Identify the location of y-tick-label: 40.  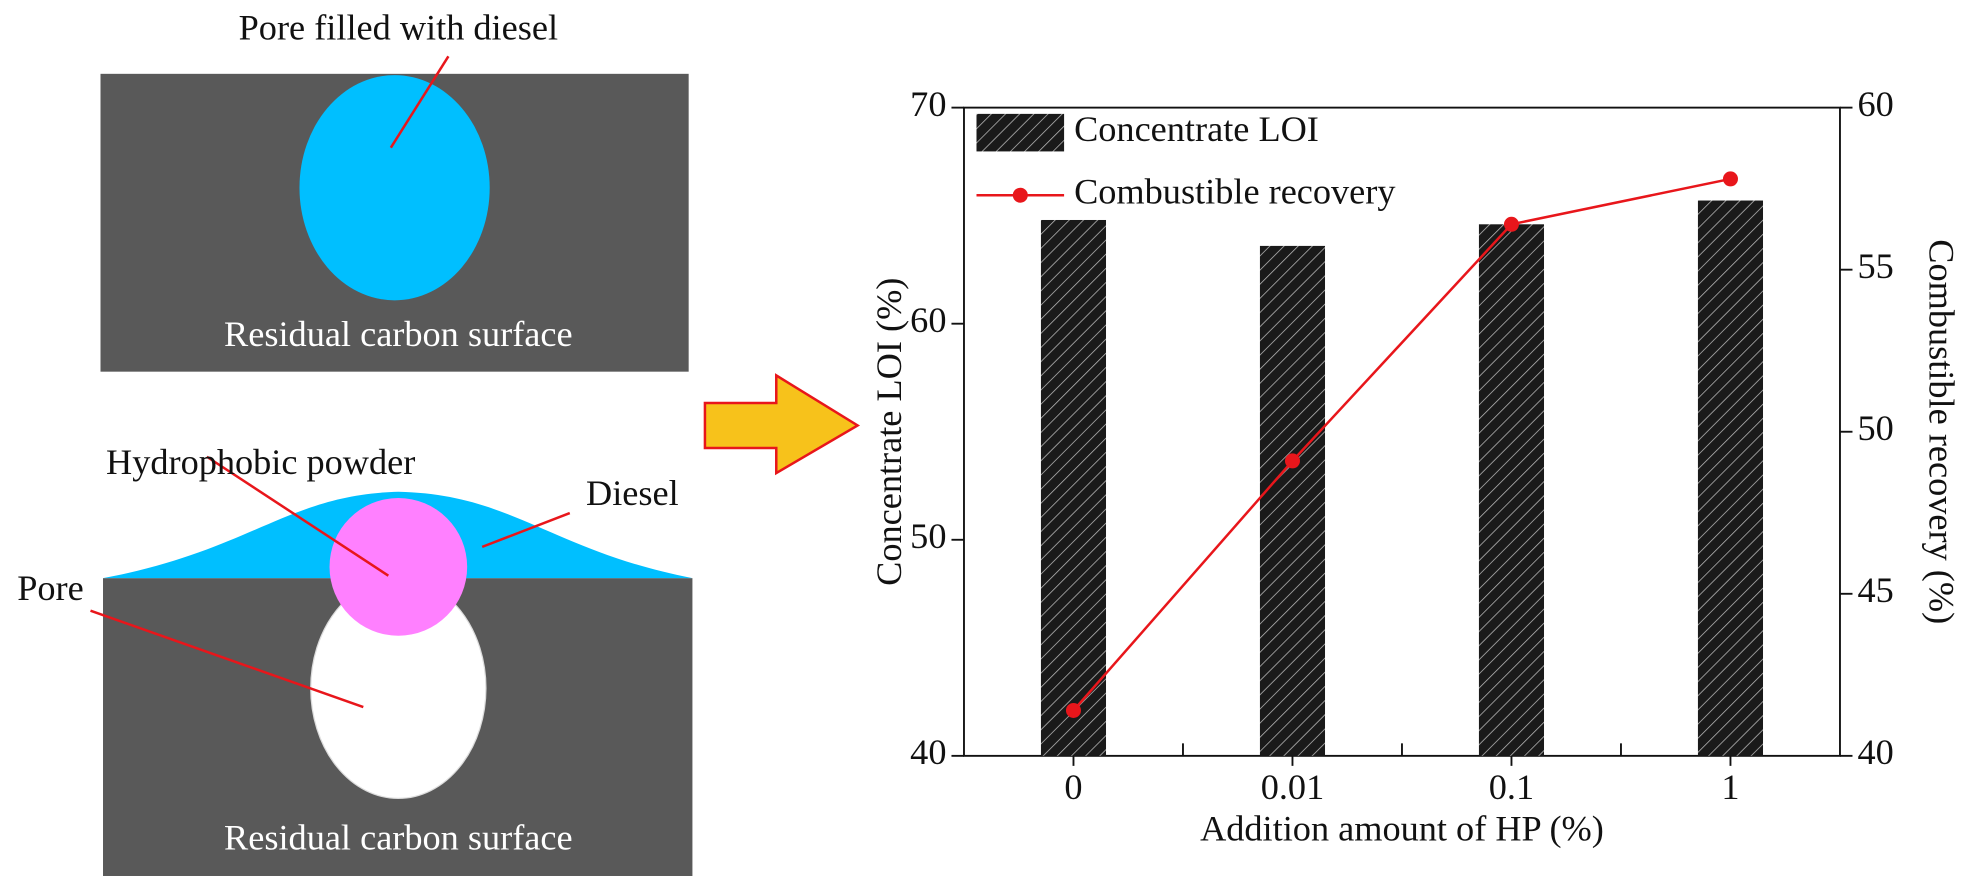
(928, 752).